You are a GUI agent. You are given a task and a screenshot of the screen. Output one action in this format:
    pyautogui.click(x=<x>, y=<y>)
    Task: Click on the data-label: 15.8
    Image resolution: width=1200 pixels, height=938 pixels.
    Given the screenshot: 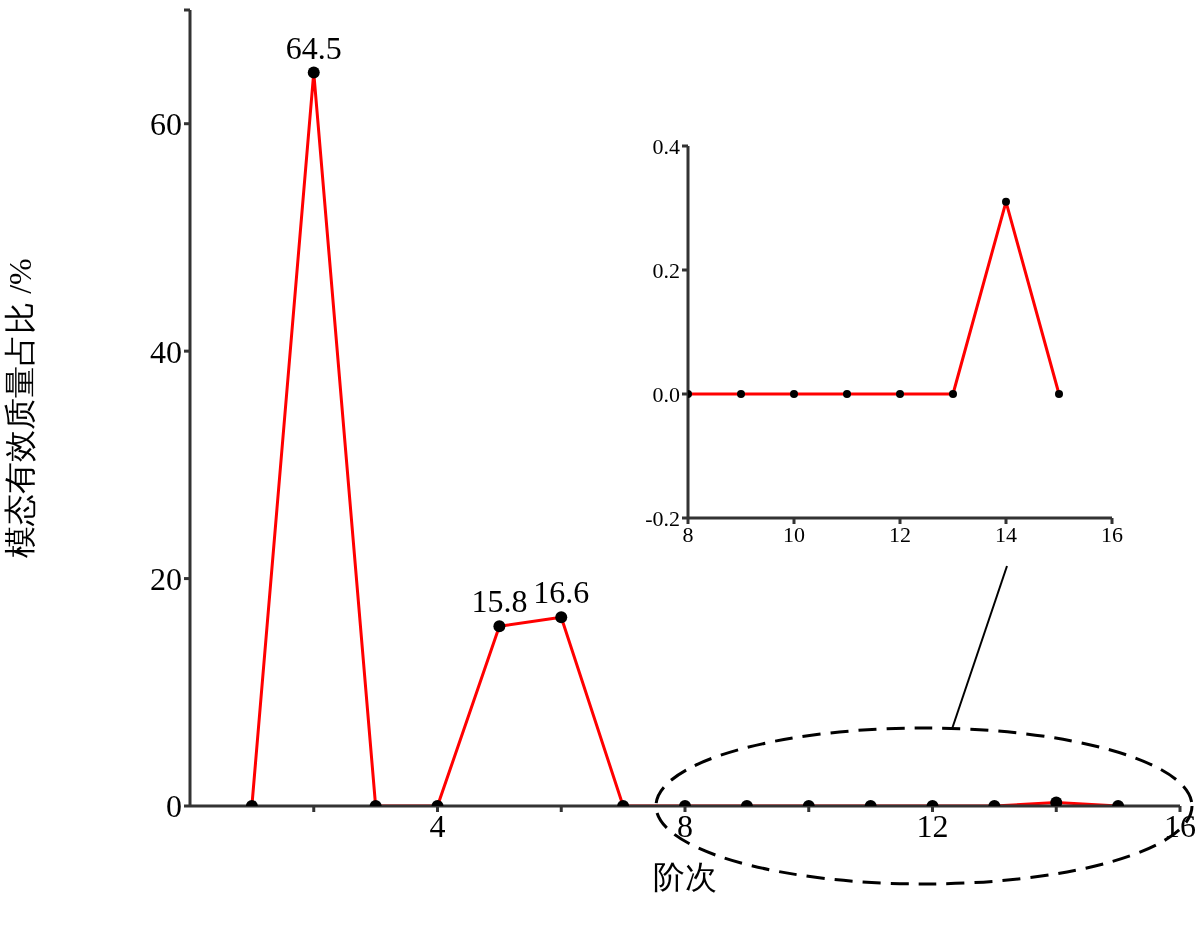 What is the action you would take?
    pyautogui.click(x=499, y=601)
    